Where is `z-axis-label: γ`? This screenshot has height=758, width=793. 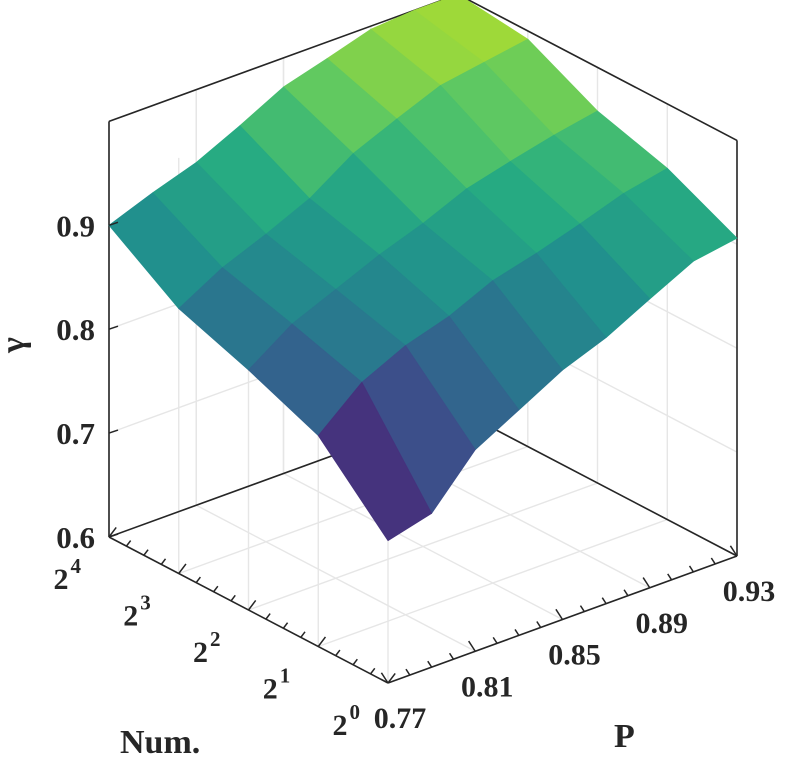
z-axis-label: γ is located at coordinates (16, 345).